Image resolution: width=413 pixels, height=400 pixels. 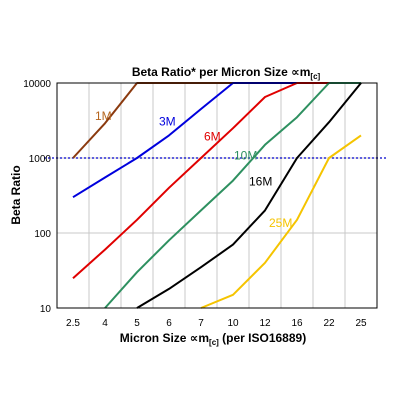 What do you see at coordinates (193, 169) in the screenshot?
I see `series-labels: 1M 3M 6M 10M 16M 25M` at bounding box center [193, 169].